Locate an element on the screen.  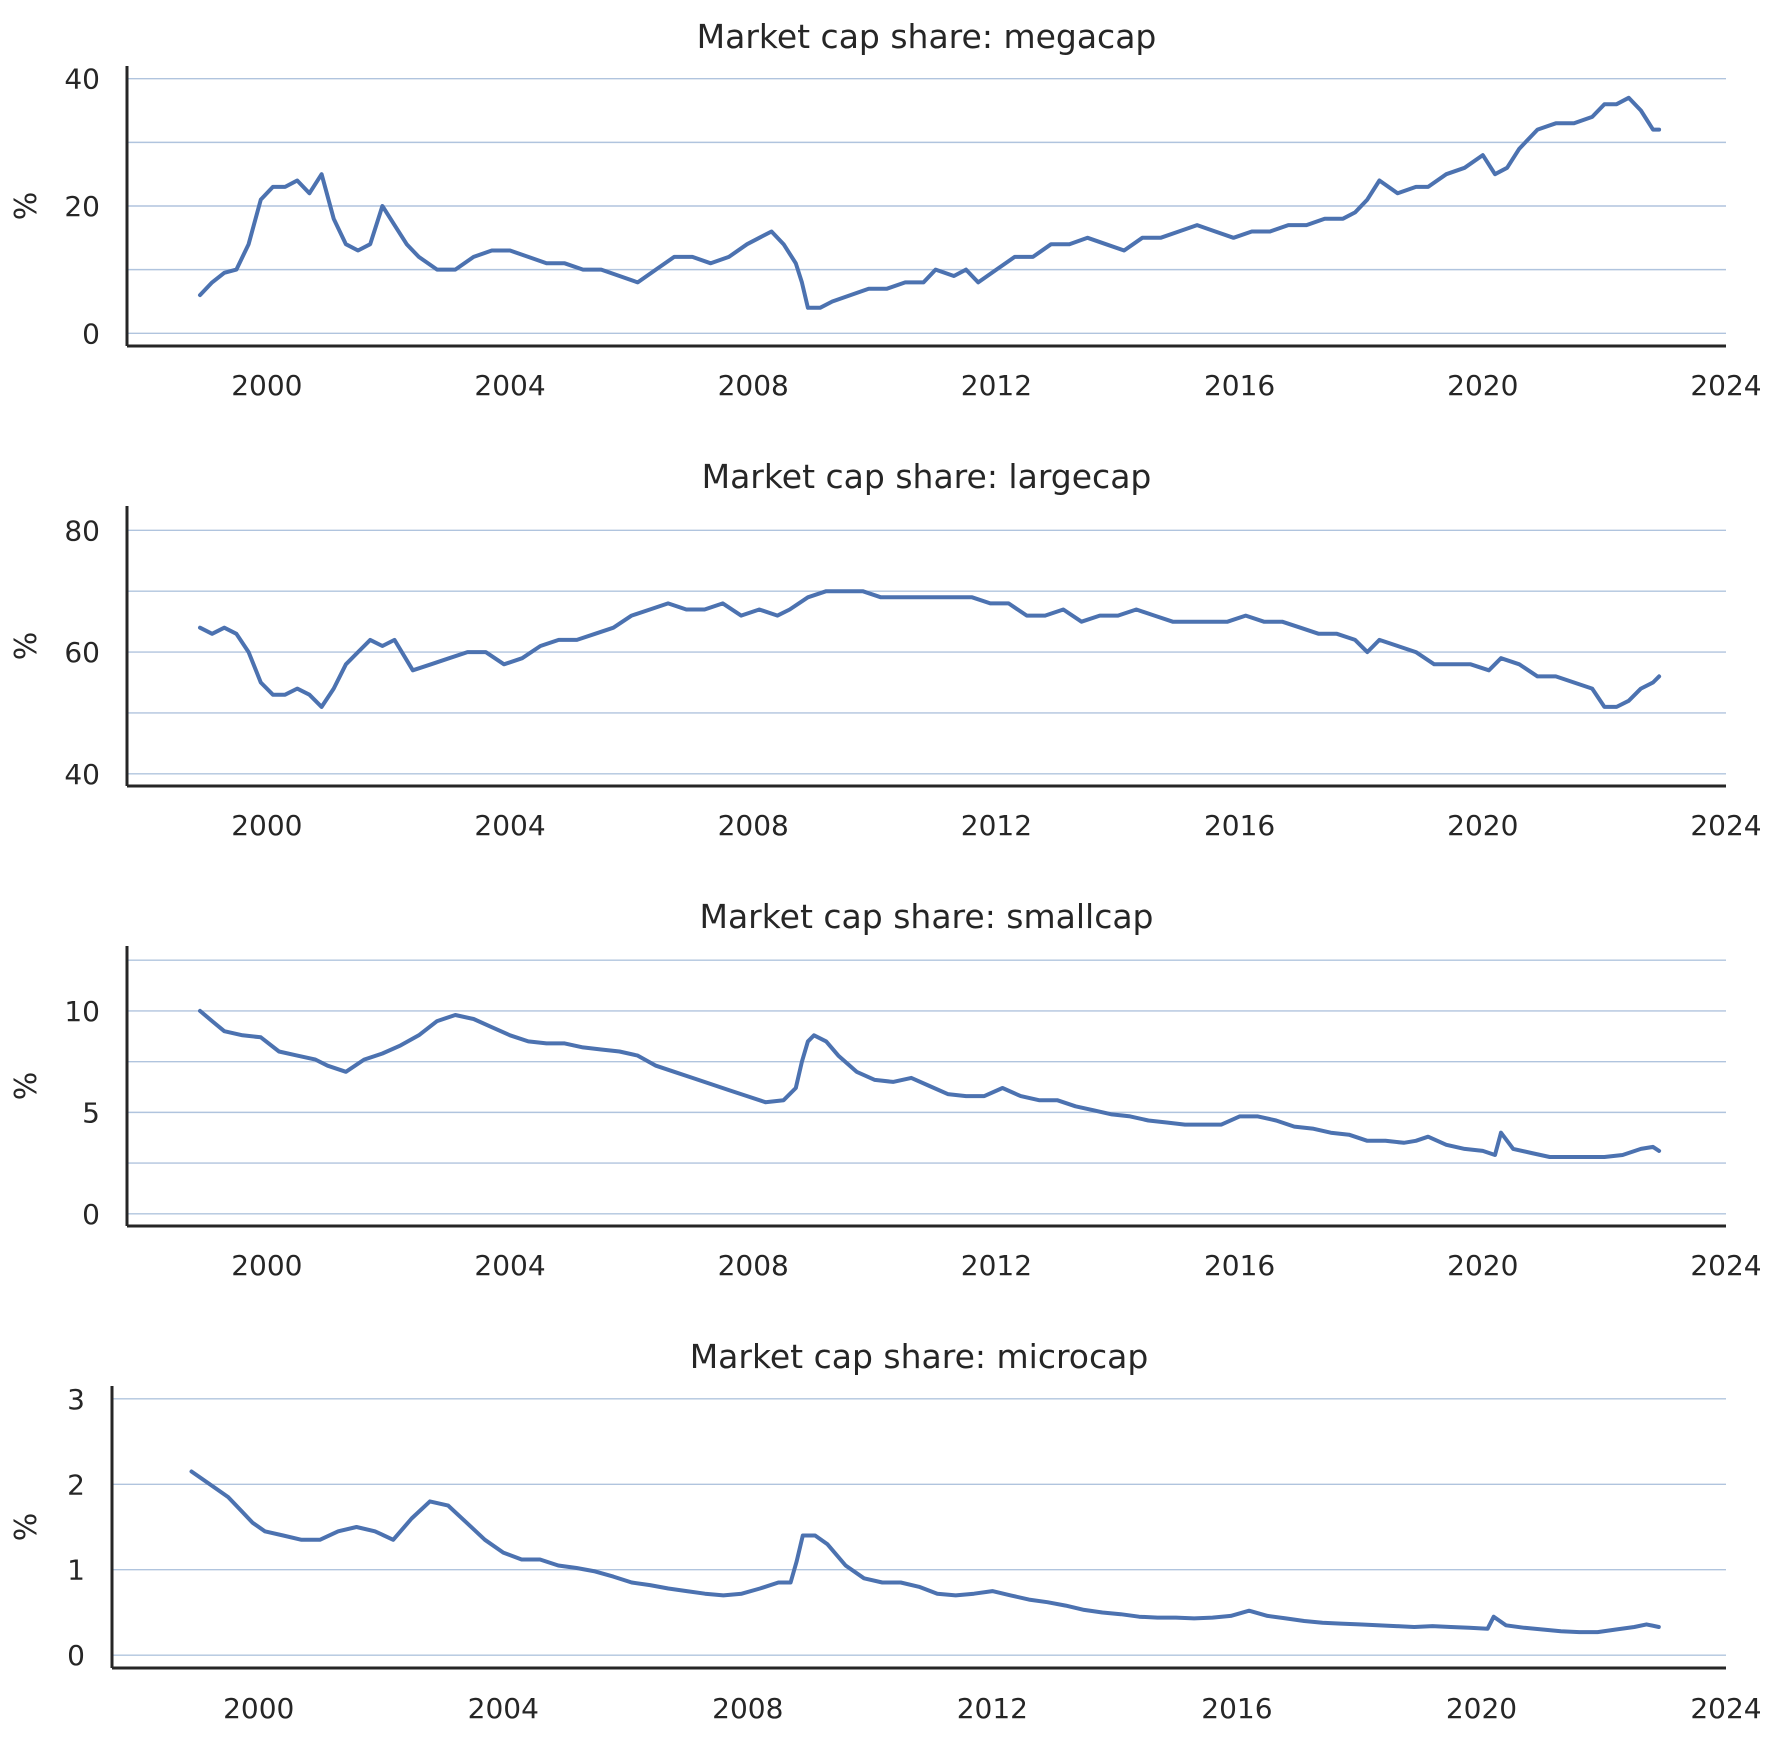
microcap-ytick-label: 1 is located at coordinates (76, 1570).